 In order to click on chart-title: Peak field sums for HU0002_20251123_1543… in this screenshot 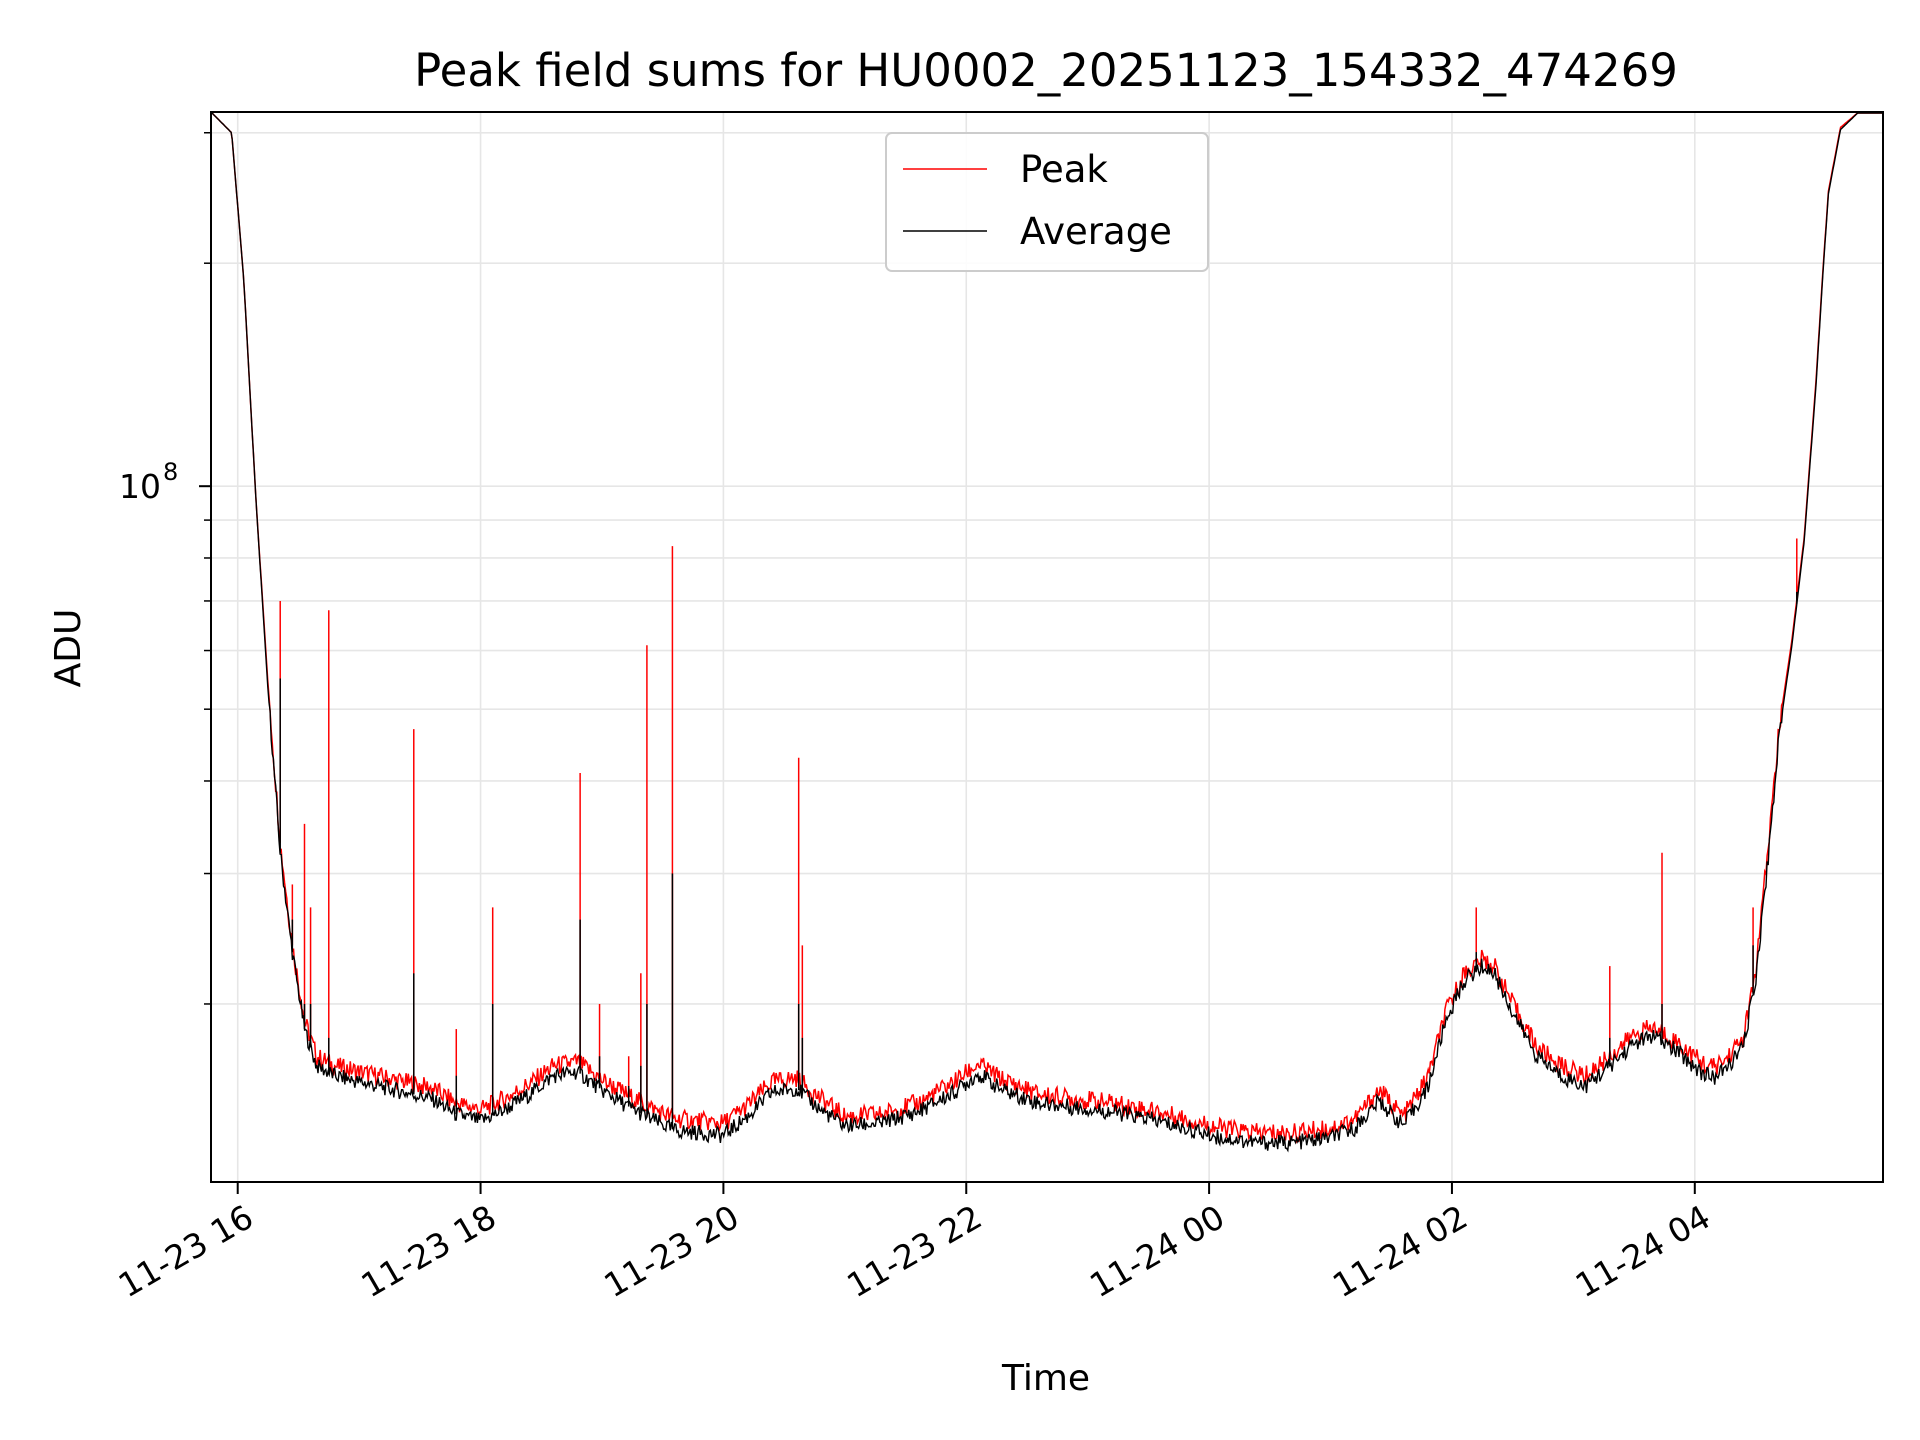, I will do `click(1046, 70)`.